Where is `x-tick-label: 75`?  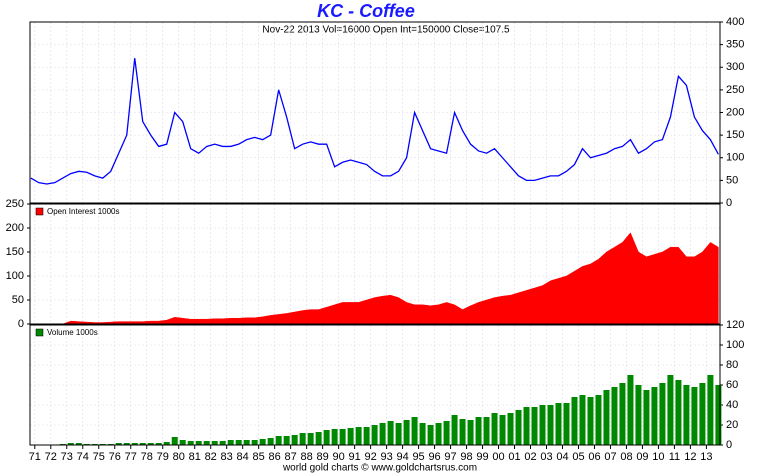 x-tick-label: 75 is located at coordinates (99, 457).